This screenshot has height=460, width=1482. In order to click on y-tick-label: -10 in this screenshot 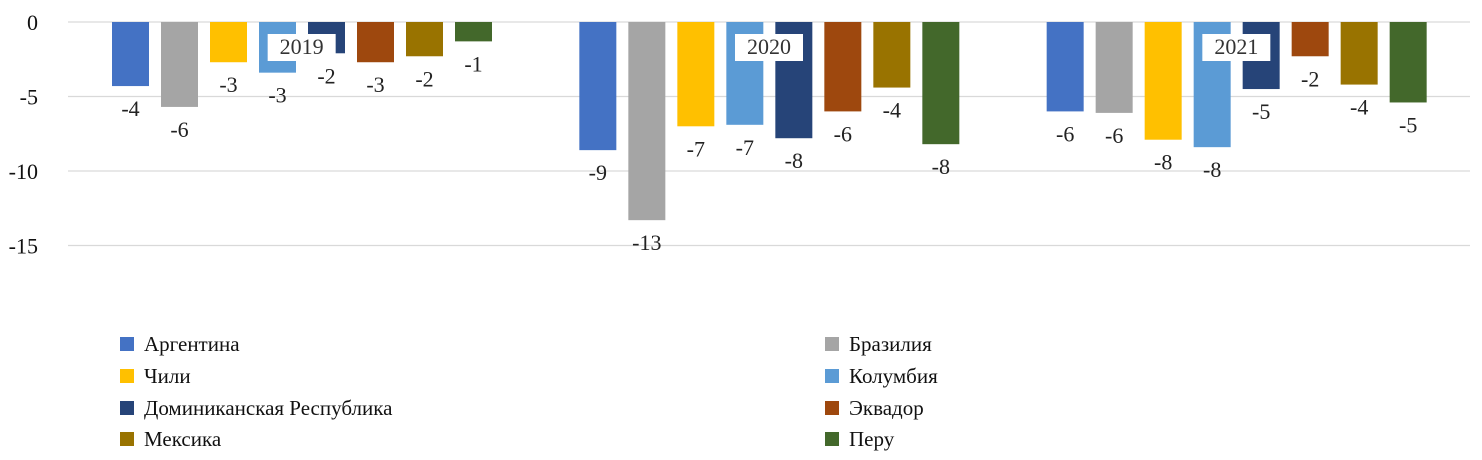, I will do `click(23, 171)`.